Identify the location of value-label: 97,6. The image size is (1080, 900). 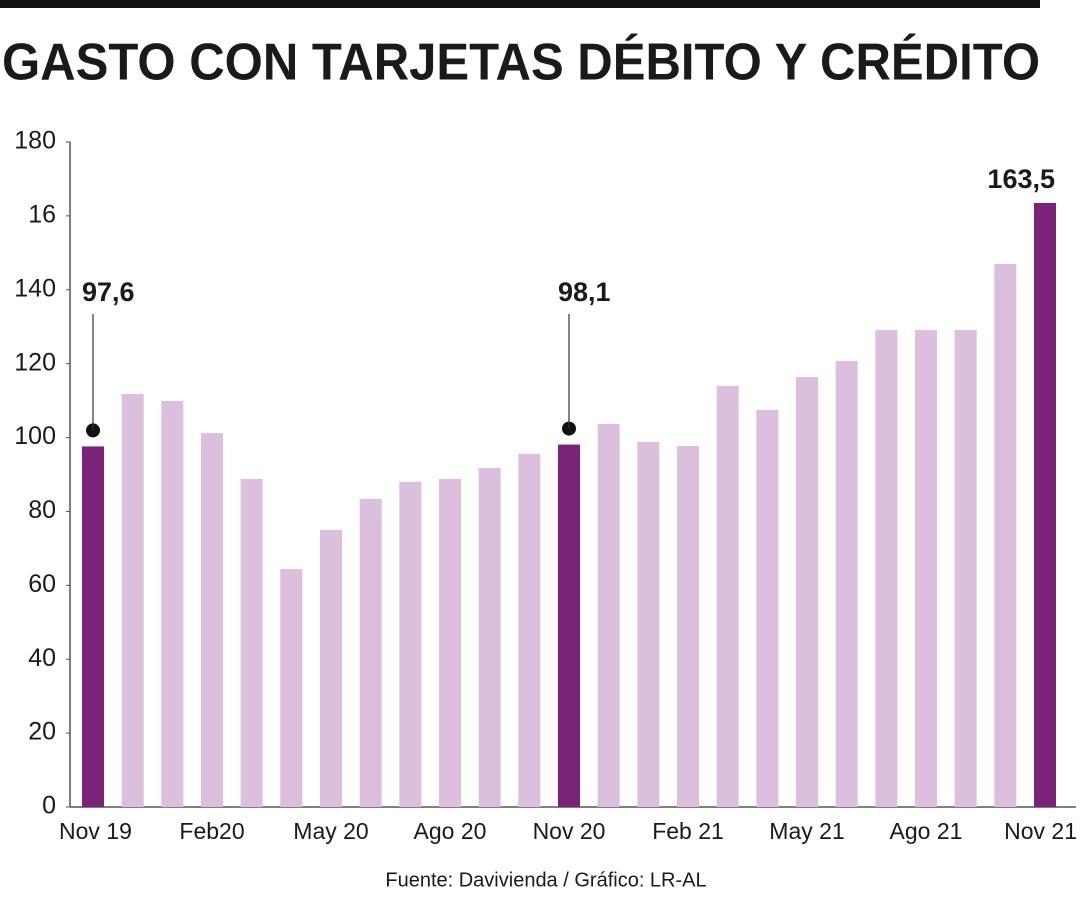
(108, 292).